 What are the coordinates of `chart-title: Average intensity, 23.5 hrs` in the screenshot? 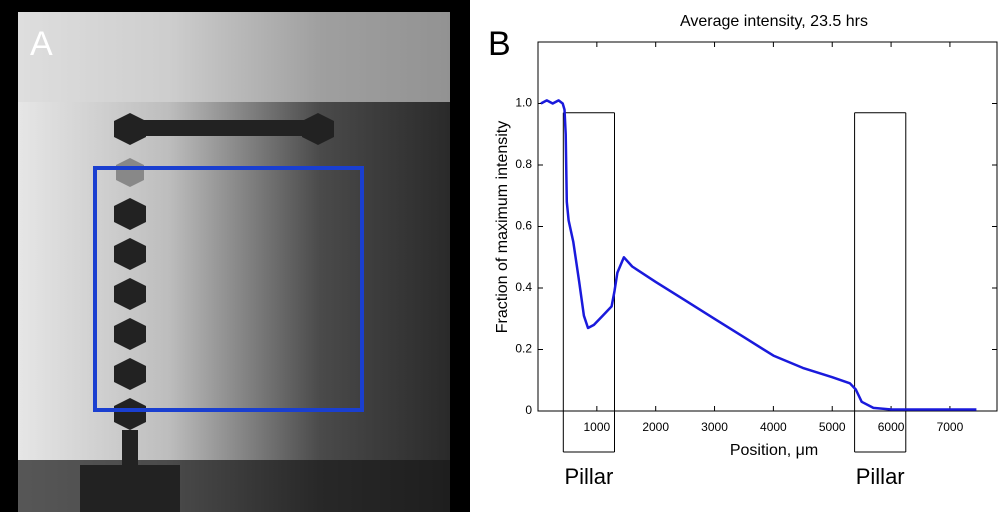 It's located at (774, 21).